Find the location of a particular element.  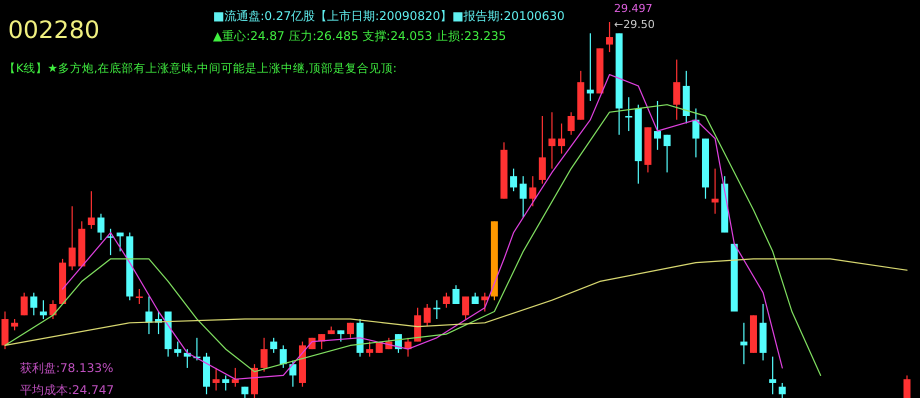

chart-subtitle: ■流通盘:0.27亿股【上市日期:20090820】■报告期:20100630 is located at coordinates (389, 16).